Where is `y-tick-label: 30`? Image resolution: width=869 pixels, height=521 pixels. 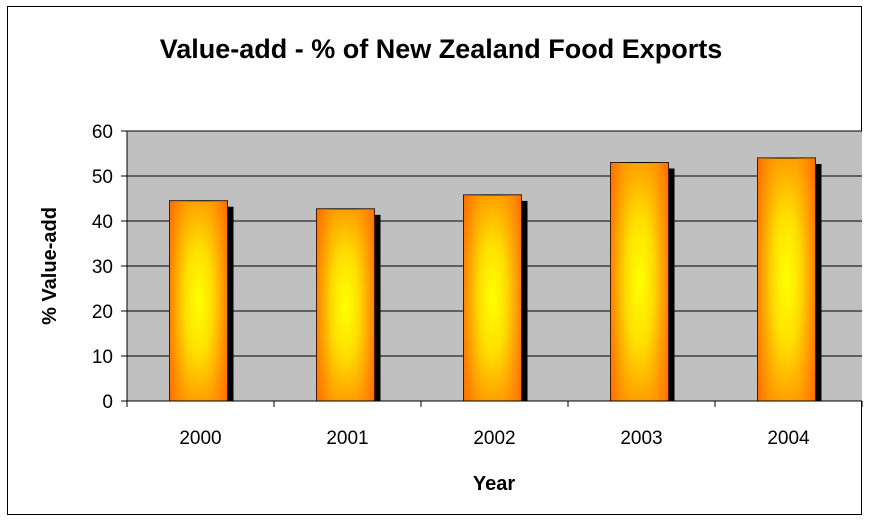 y-tick-label: 30 is located at coordinates (102, 267).